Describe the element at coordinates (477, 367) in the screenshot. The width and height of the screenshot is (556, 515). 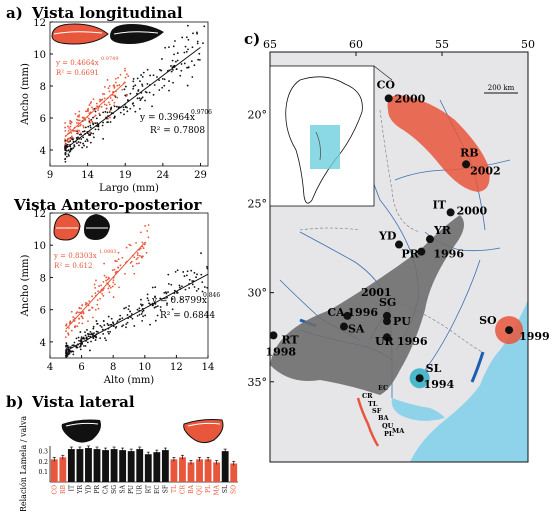
I see `lagoon` at that location.